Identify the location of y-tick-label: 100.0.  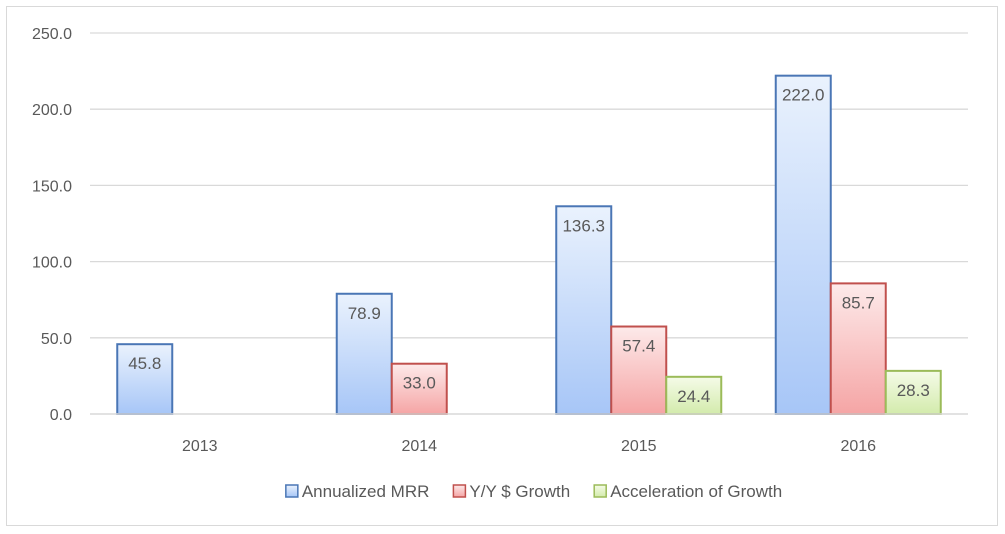
(52, 263).